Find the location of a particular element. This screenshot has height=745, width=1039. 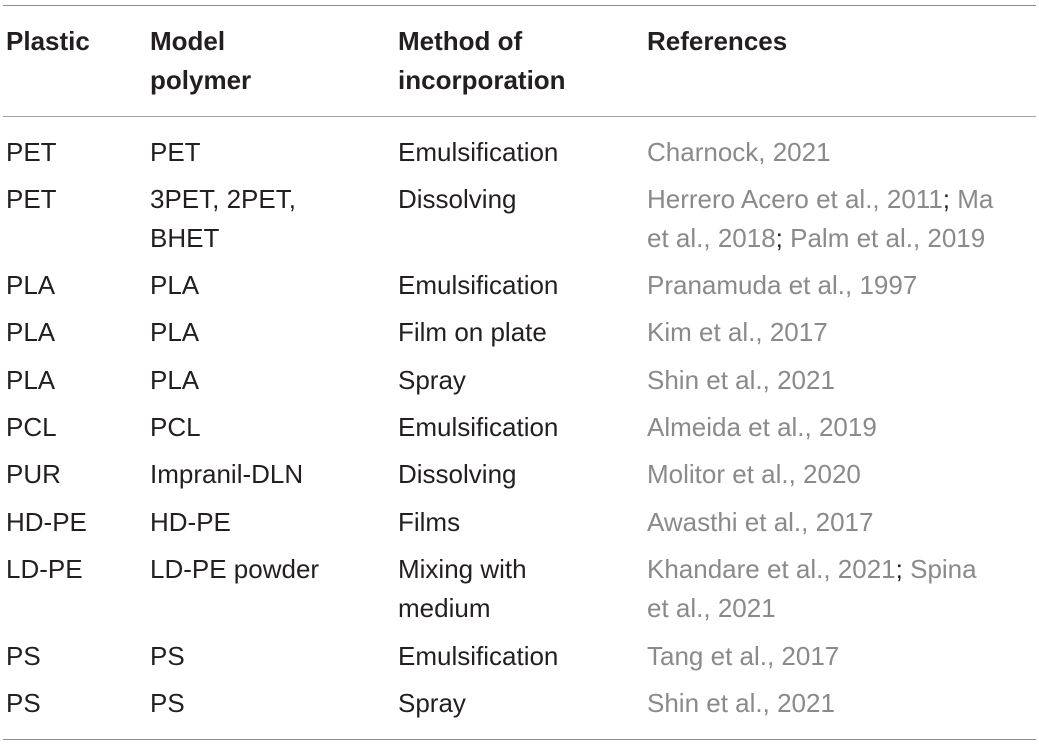

cell-method: Spray is located at coordinates (518, 380).